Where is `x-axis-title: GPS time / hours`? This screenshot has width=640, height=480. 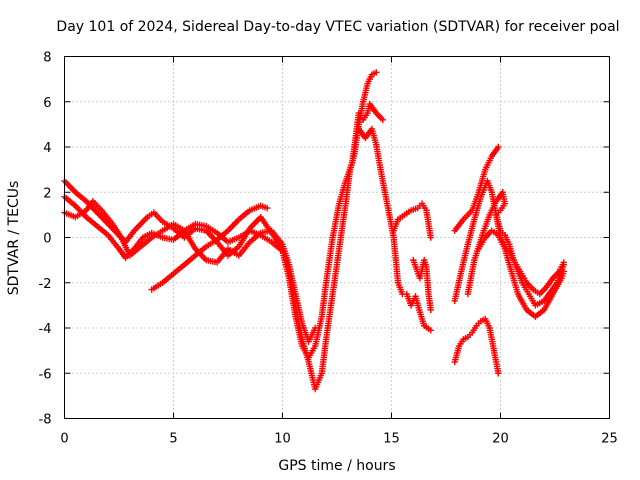 x-axis-title: GPS time / hours is located at coordinates (336, 466).